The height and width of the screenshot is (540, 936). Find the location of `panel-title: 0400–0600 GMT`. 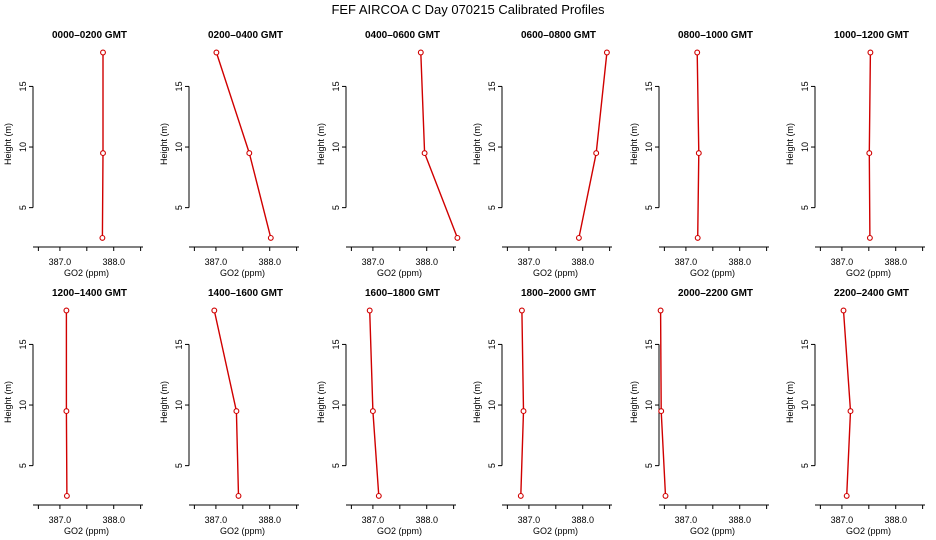

panel-title: 0400–0600 GMT is located at coordinates (402, 35).